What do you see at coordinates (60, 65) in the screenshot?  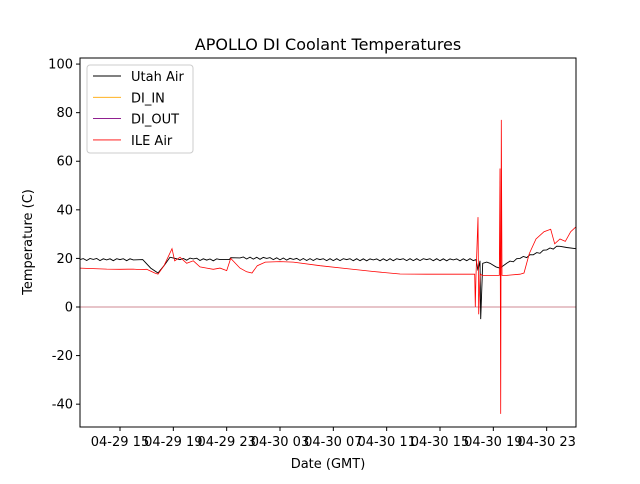 I see `y-tick-label: 100` at bounding box center [60, 65].